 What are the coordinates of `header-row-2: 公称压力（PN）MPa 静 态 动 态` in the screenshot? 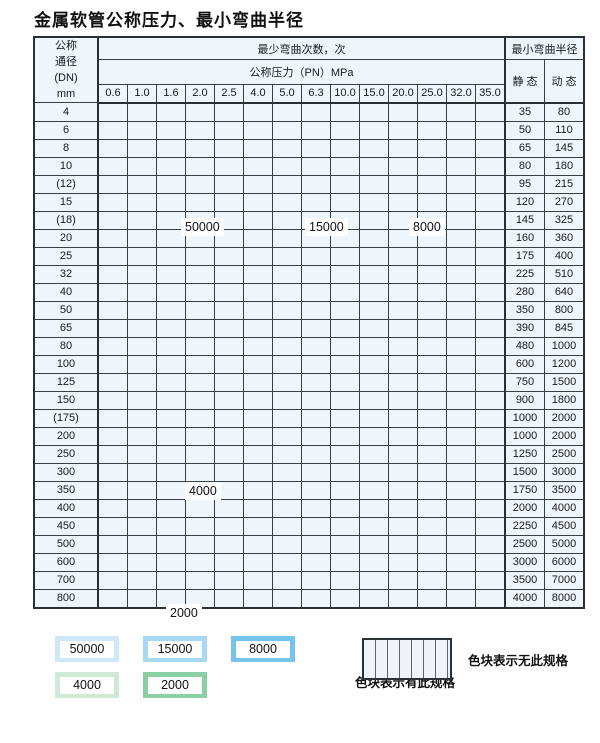 It's located at (309, 81).